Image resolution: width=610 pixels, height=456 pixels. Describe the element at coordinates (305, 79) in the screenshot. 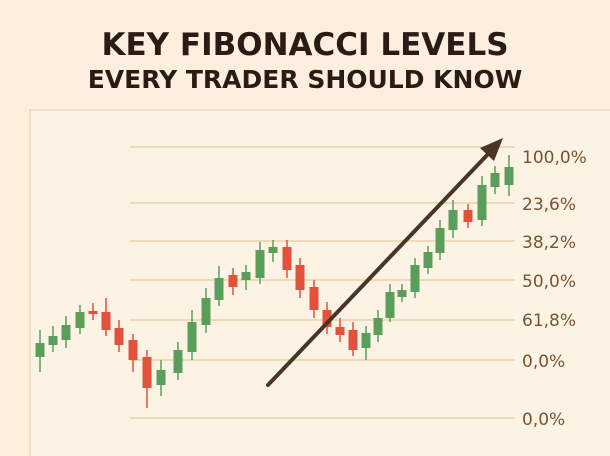

I see `subtitle: EVERY TRADER SHOULD KNOW` at that location.